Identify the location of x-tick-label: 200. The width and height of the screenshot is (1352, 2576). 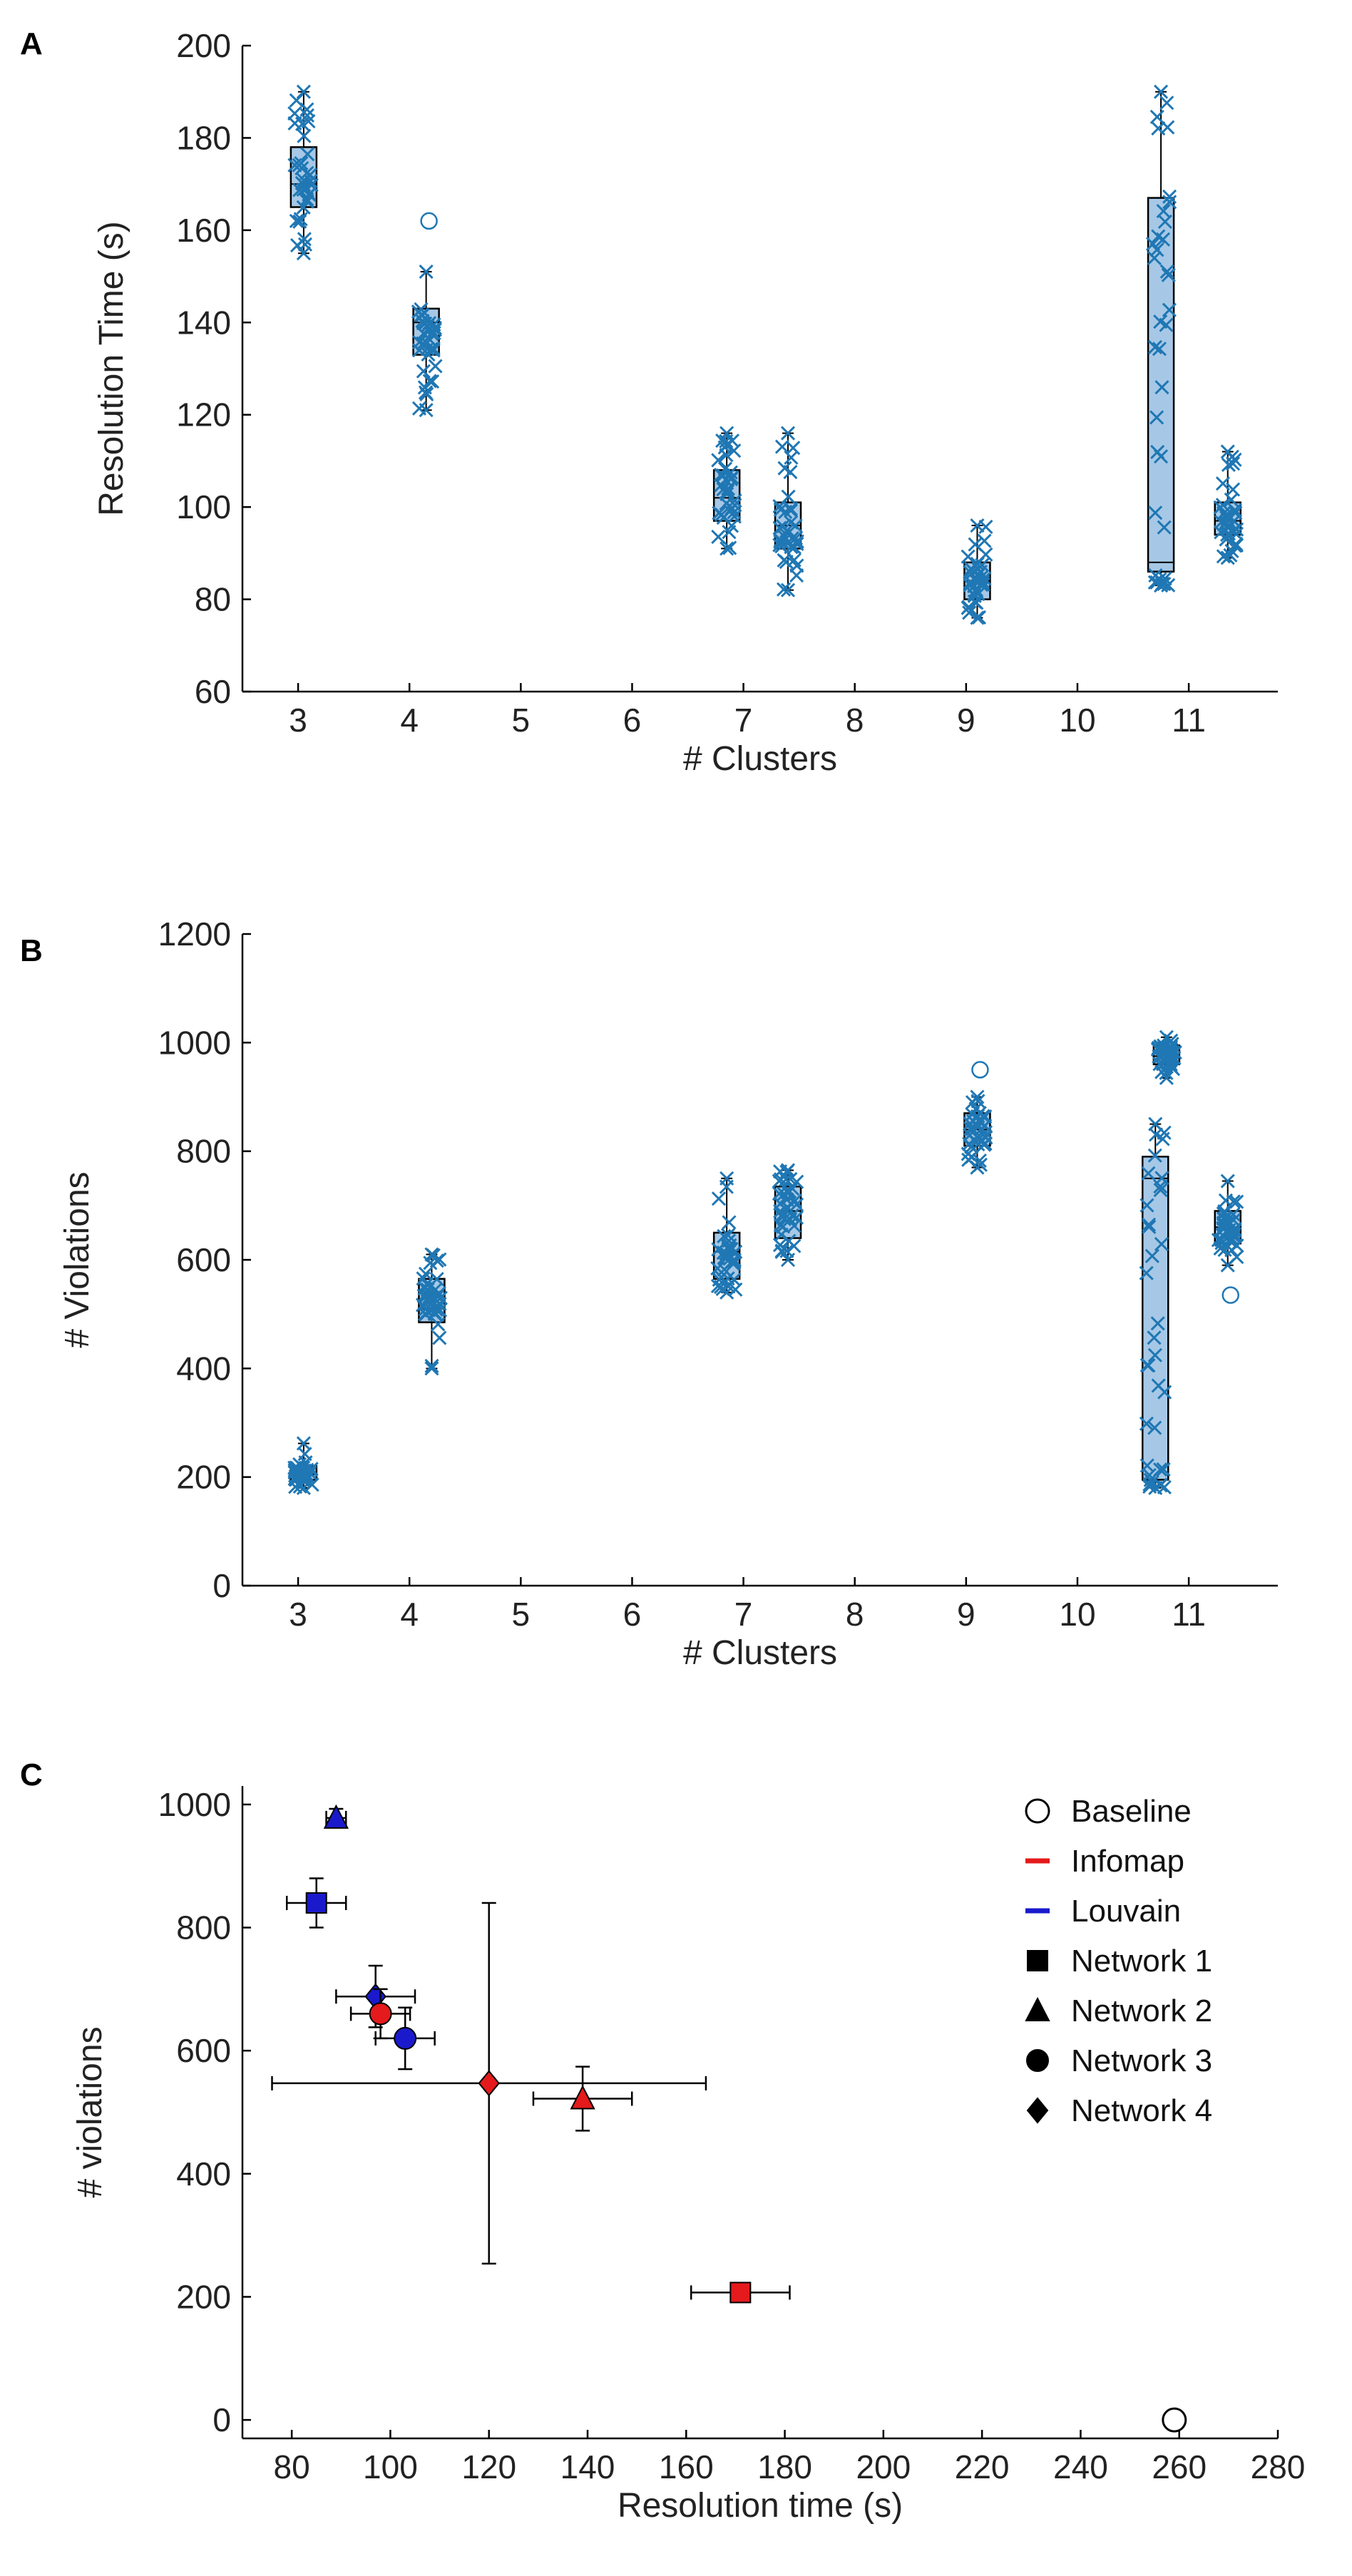
(883, 2466).